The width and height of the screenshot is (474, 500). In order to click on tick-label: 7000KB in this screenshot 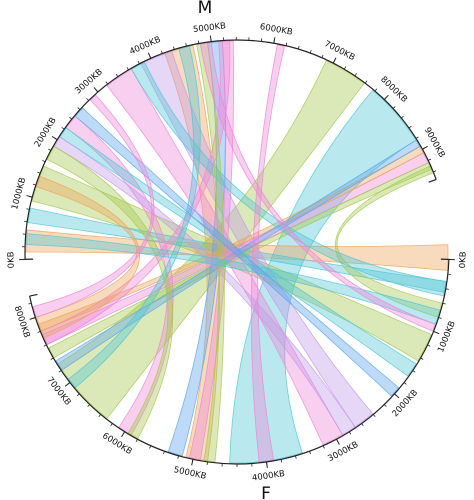, I will do `click(339, 51)`.